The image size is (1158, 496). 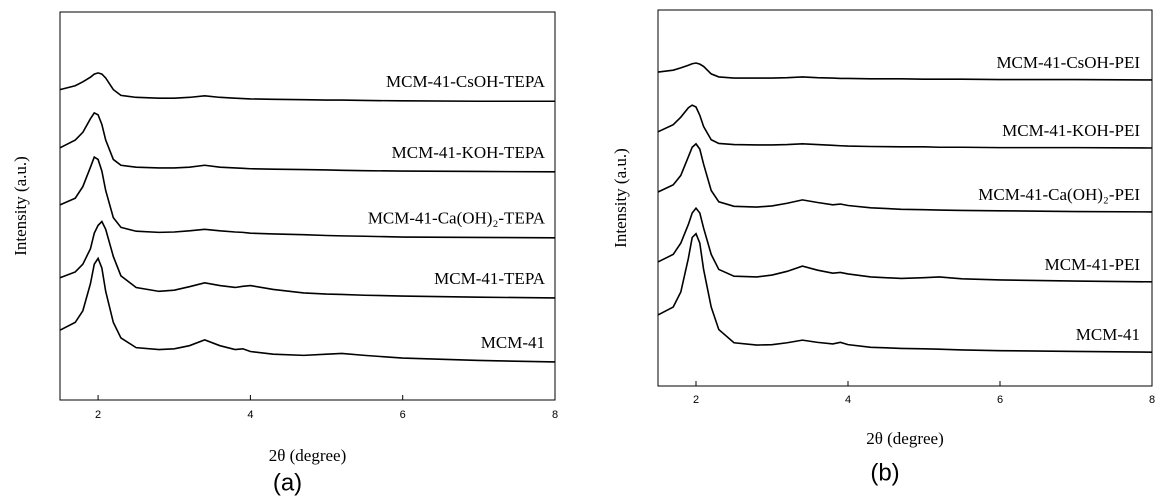 What do you see at coordinates (466, 81) in the screenshot?
I see `curve-label: MCM-41-CsOH-TEPA` at bounding box center [466, 81].